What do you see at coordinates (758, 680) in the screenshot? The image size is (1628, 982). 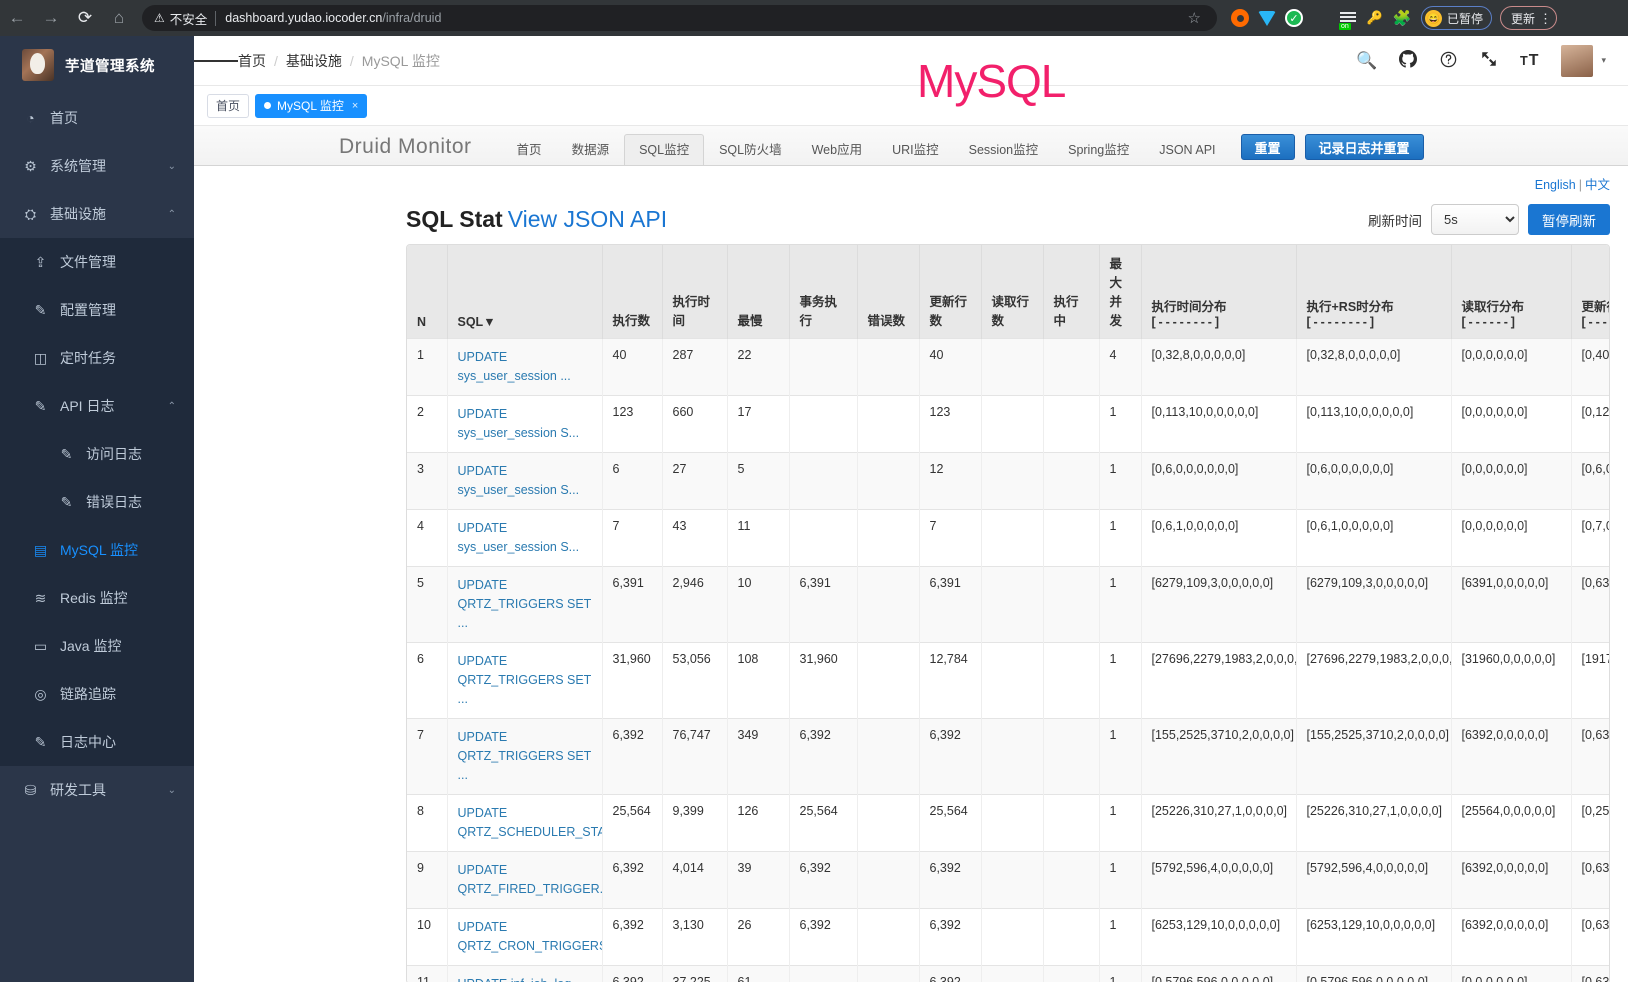 I see `cell-slowest: 108` at bounding box center [758, 680].